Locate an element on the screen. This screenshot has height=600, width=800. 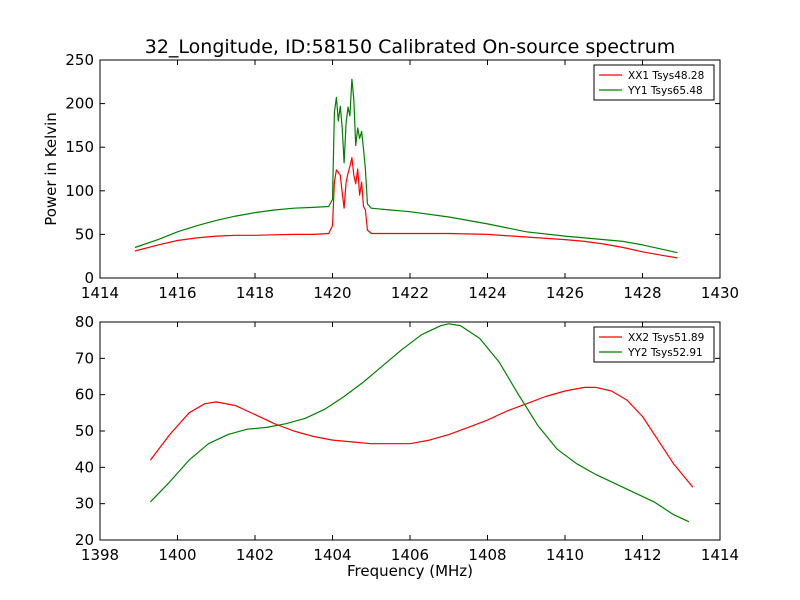
legend: XX1 Tsys48.28 YY1 Tsys65.48 is located at coordinates (654, 82).